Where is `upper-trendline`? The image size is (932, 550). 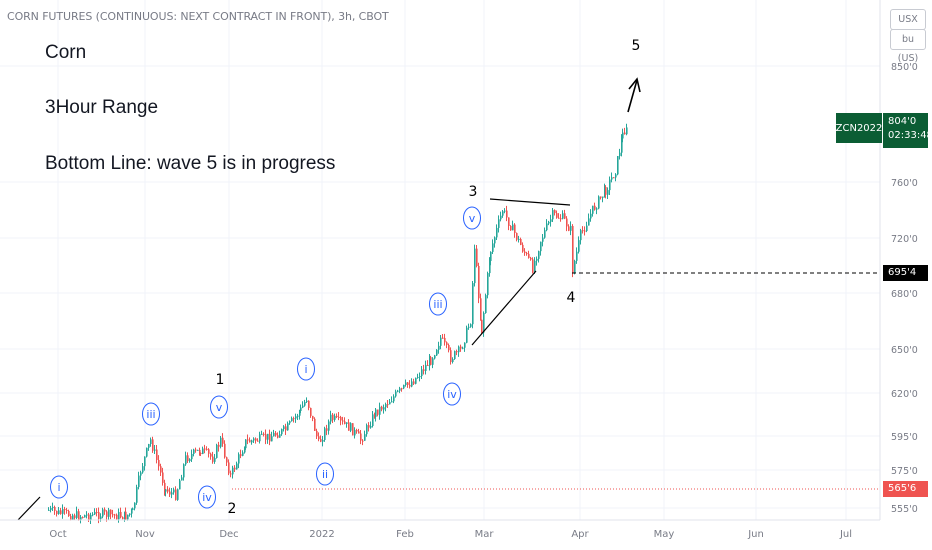 upper-trendline is located at coordinates (530, 202).